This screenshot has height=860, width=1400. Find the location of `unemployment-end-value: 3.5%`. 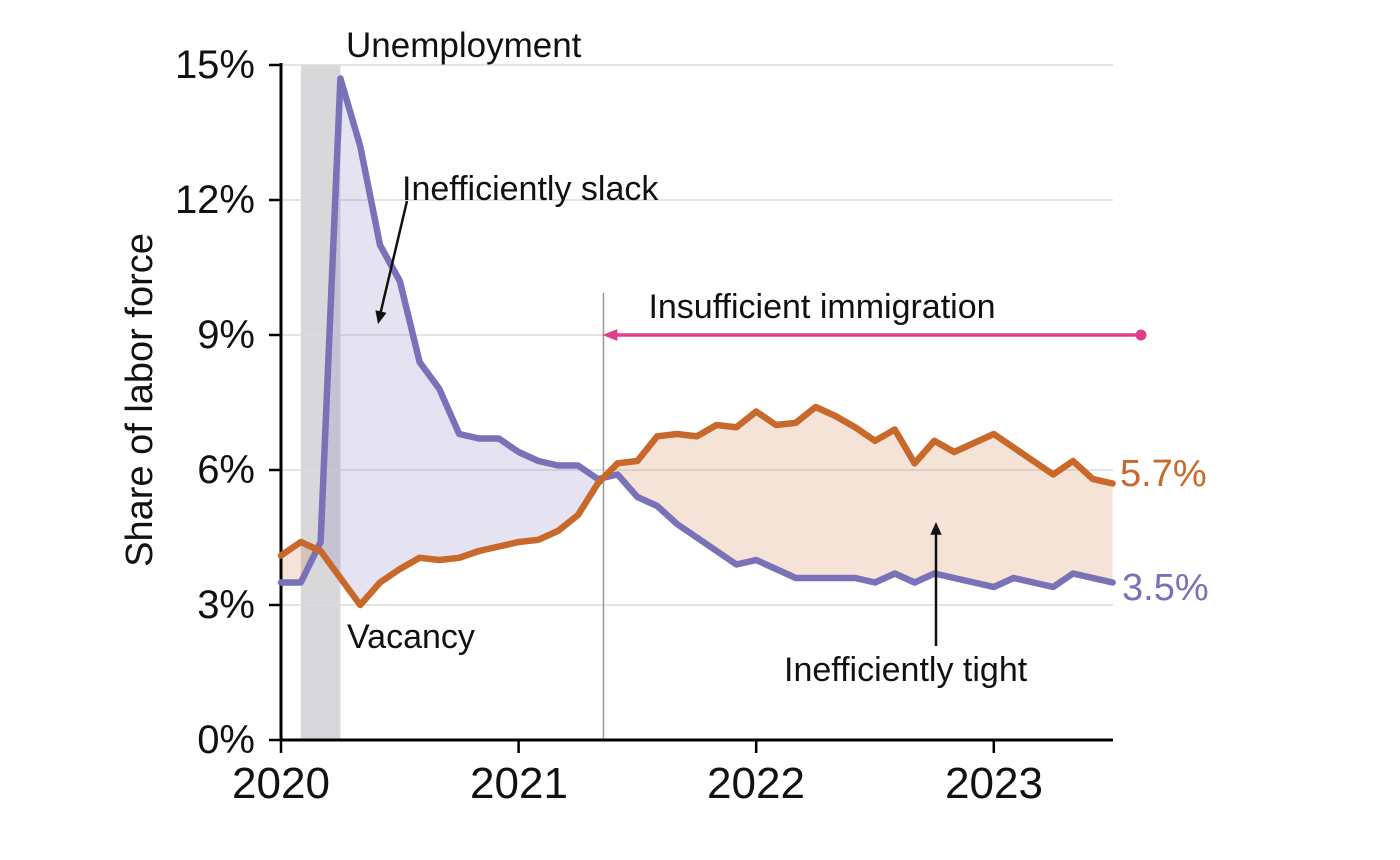

unemployment-end-value: 3.5% is located at coordinates (1165, 588).